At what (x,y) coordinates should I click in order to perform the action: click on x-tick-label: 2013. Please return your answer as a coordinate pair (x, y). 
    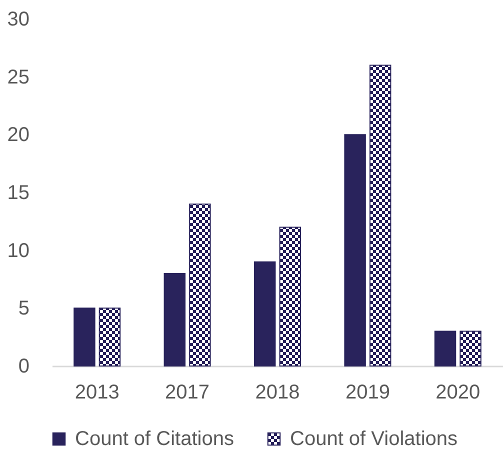
    Looking at the image, I should click on (97, 393).